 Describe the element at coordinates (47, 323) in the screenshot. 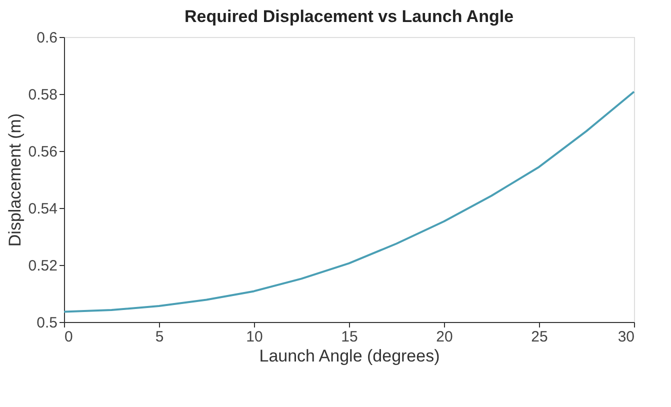

I see `y-tick-label: 0.5` at that location.